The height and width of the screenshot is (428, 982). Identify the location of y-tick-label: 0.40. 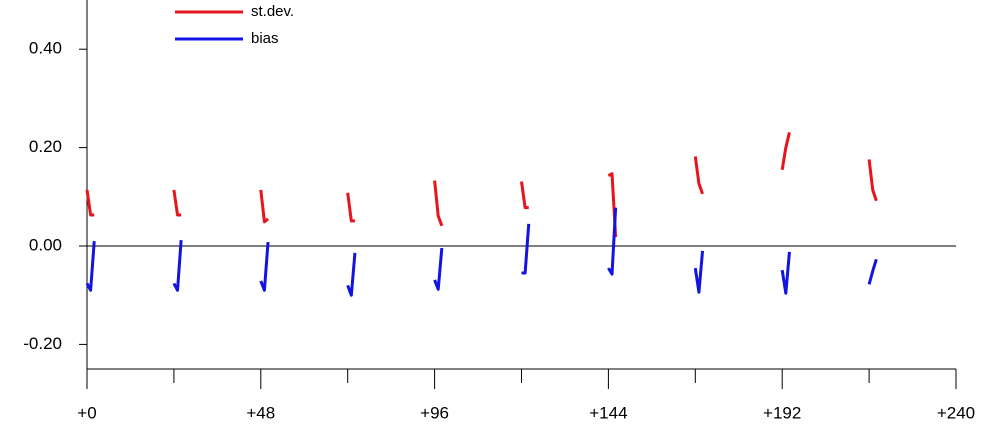
(45, 48).